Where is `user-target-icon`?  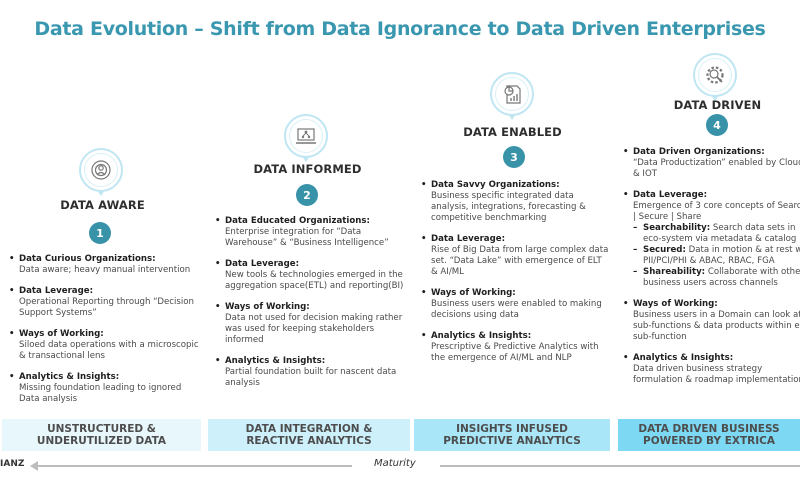 user-target-icon is located at coordinates (101, 172).